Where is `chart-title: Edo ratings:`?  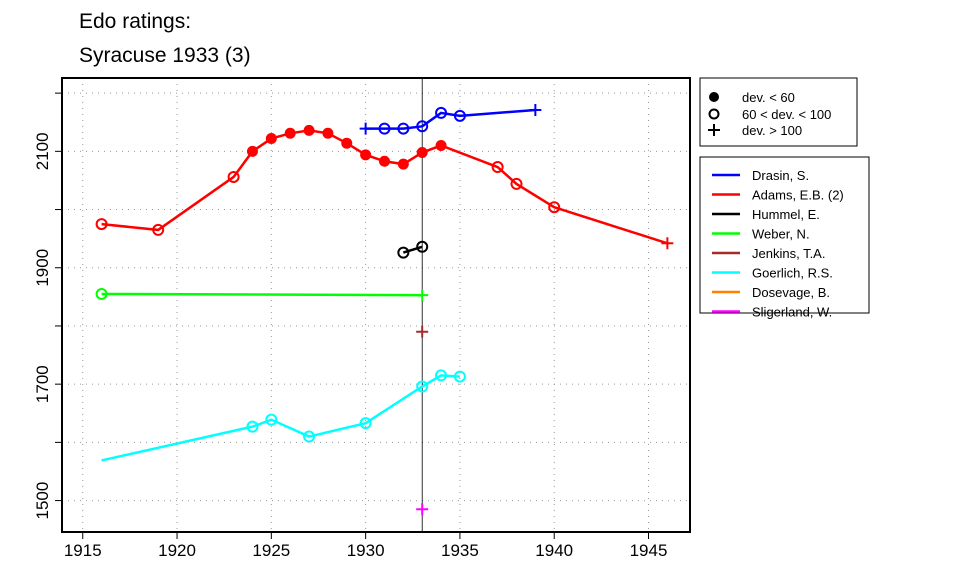
chart-title: Edo ratings: is located at coordinates (135, 21).